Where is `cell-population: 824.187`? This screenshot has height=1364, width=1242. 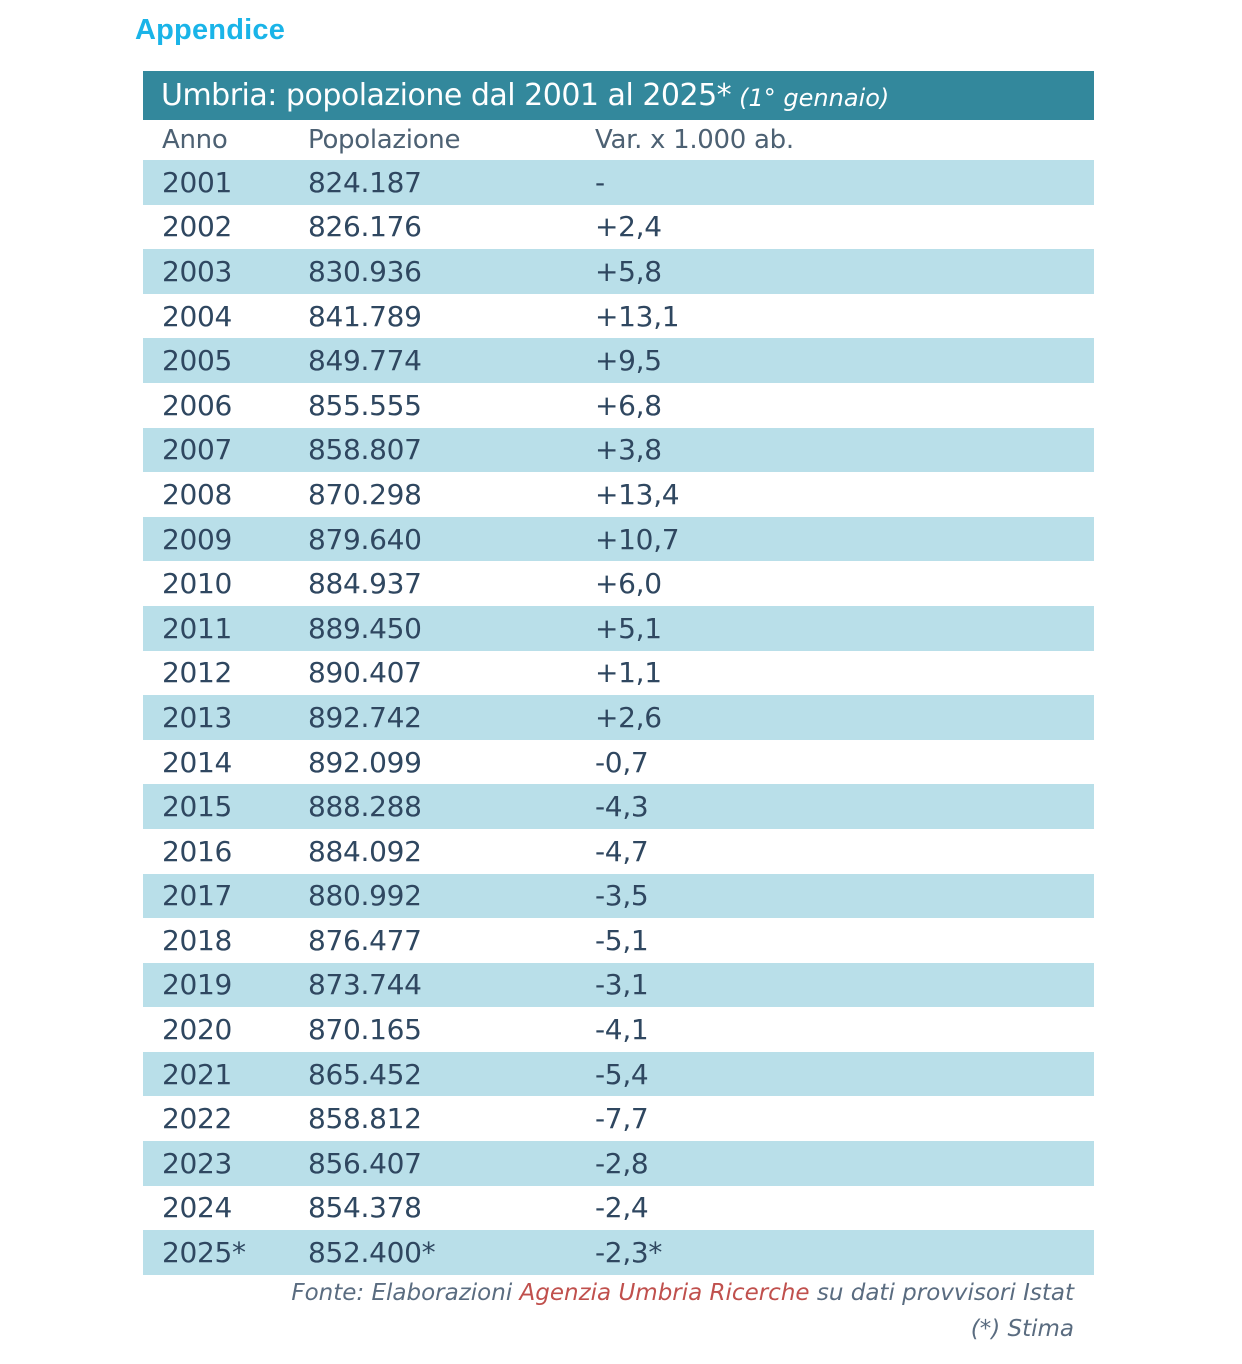 cell-population: 824.187 is located at coordinates (365, 182).